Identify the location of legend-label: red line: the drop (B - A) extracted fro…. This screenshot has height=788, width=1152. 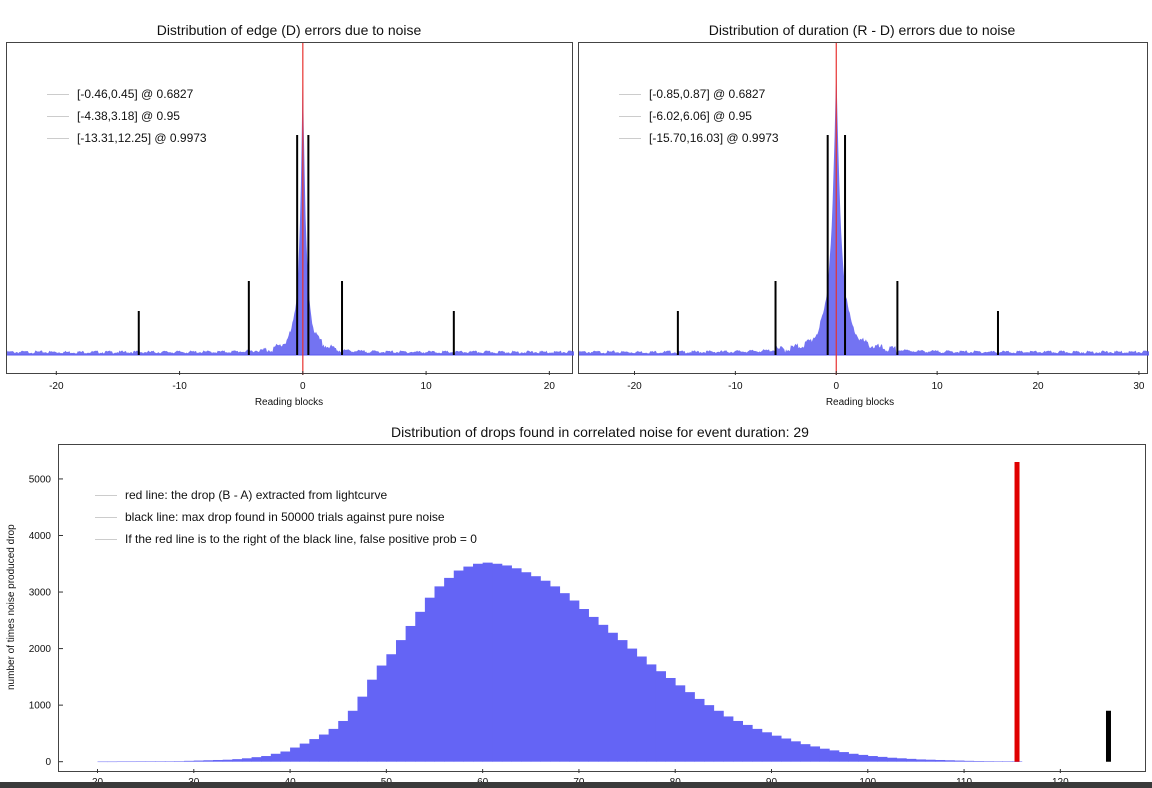
(256, 495).